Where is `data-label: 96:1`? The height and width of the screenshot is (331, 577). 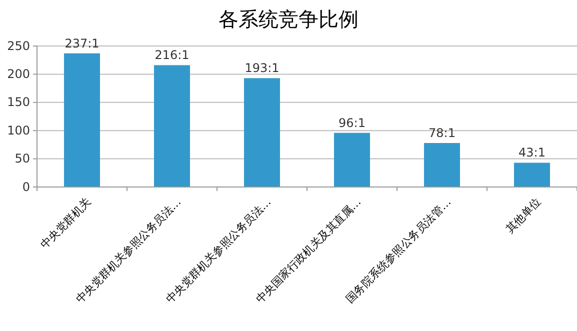 data-label: 96:1 is located at coordinates (352, 123).